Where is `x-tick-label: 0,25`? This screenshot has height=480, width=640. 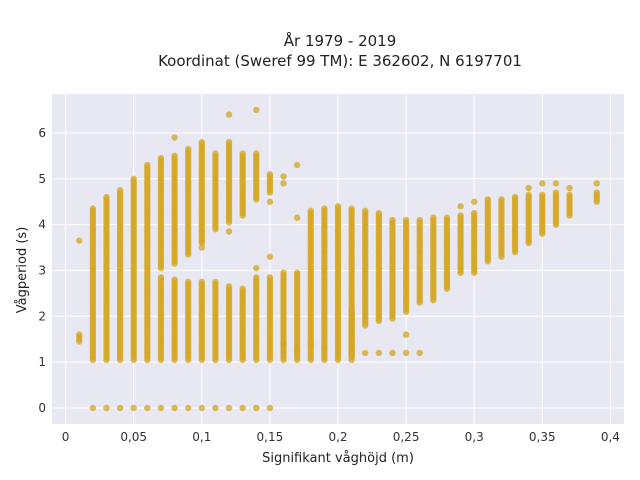 x-tick-label: 0,25 is located at coordinates (406, 437).